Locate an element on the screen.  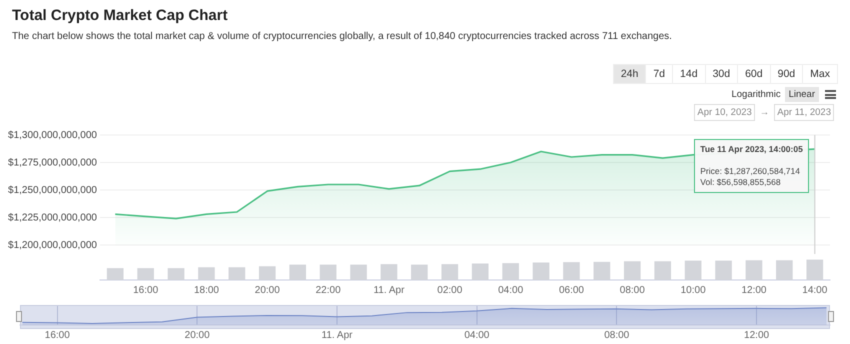
text: Linear is located at coordinates (801, 94).